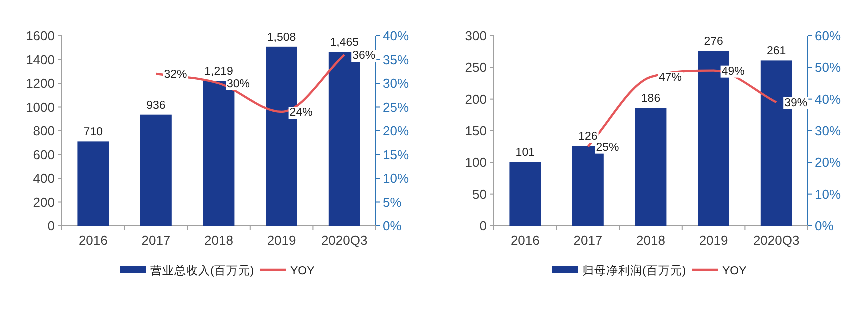 Image resolution: width=864 pixels, height=322 pixels. What do you see at coordinates (588, 137) in the screenshot?
I see `data-label: 126` at bounding box center [588, 137].